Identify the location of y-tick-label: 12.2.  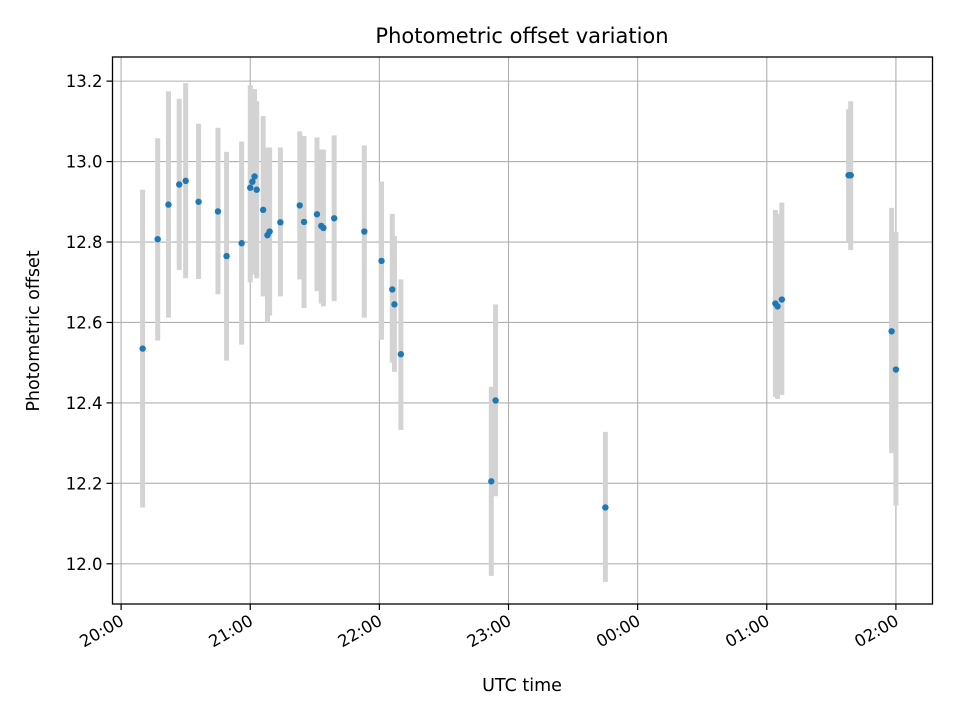
(84, 483).